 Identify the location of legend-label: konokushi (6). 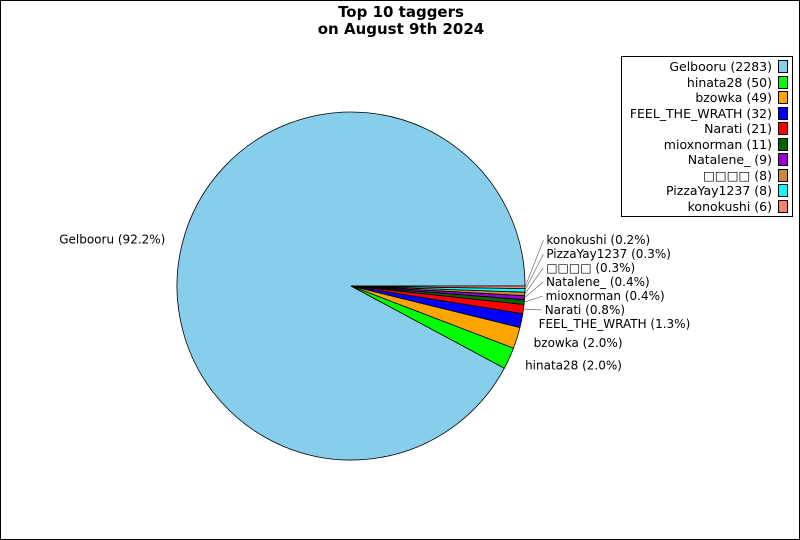
(729, 206).